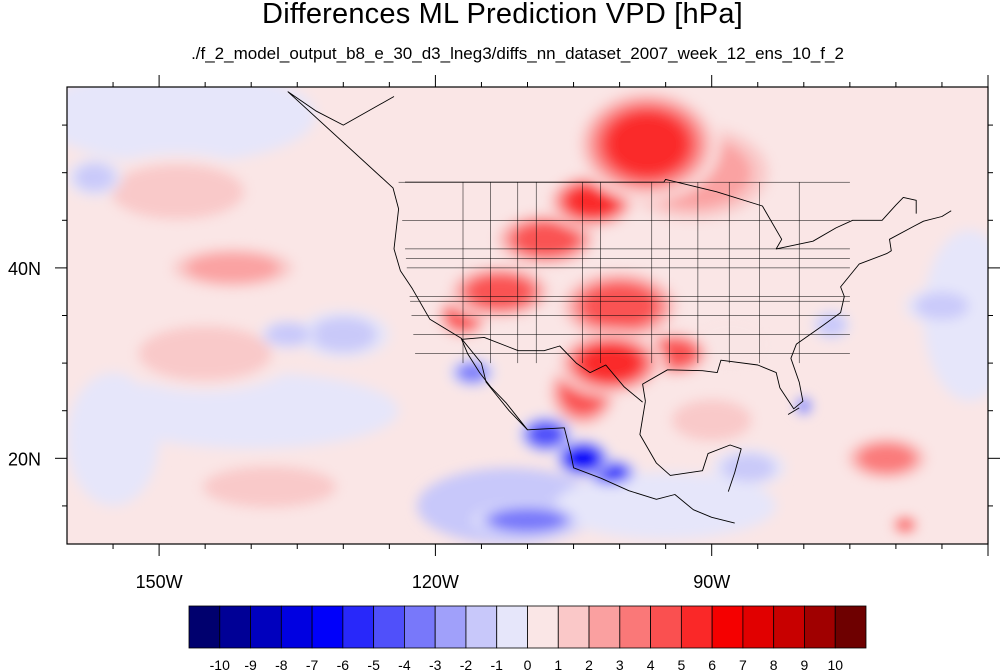  What do you see at coordinates (312, 664) in the screenshot?
I see `colorbar-label: -7` at bounding box center [312, 664].